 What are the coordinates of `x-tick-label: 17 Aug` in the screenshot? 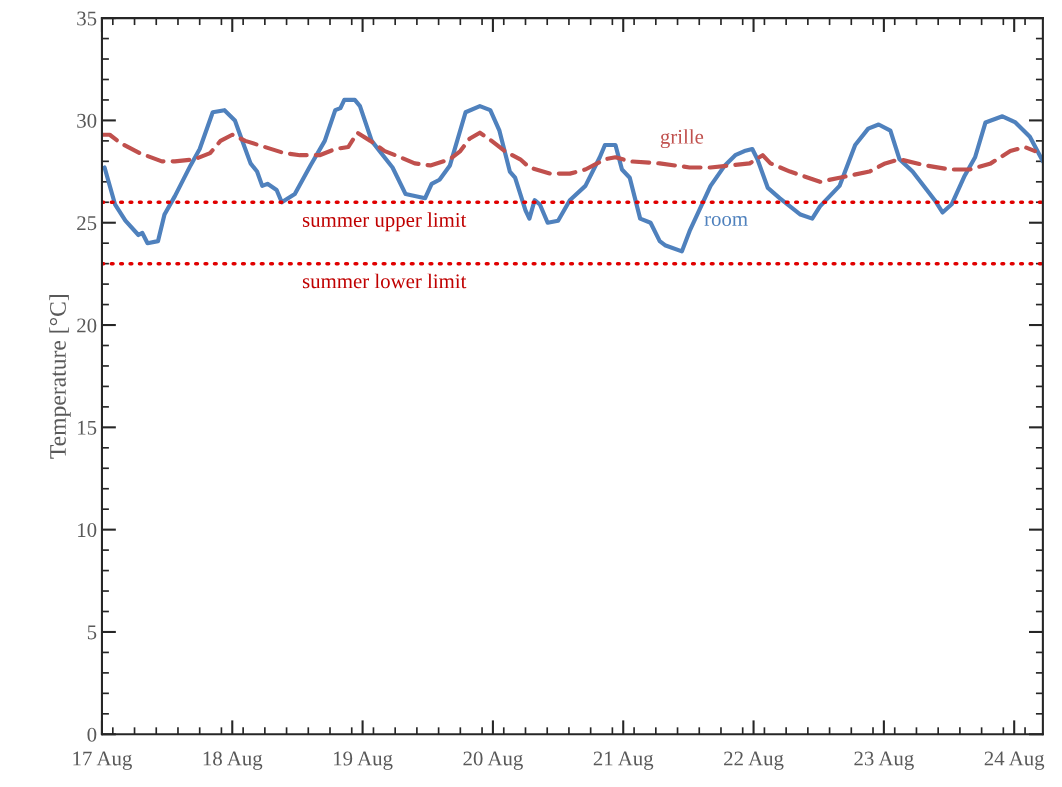 It's located at (102, 760).